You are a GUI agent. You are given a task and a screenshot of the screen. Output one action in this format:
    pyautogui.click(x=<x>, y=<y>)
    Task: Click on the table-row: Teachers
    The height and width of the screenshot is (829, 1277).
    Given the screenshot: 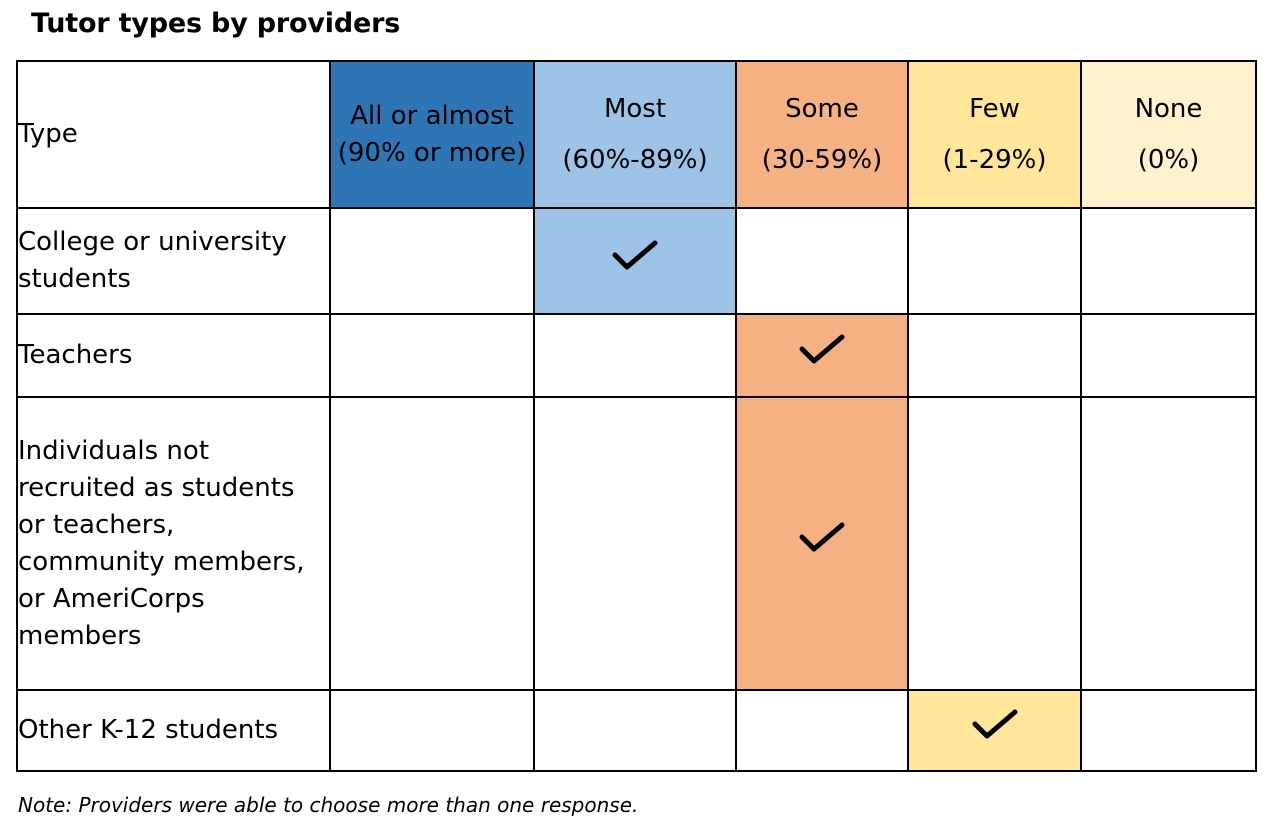 What is the action you would take?
    pyautogui.click(x=636, y=355)
    